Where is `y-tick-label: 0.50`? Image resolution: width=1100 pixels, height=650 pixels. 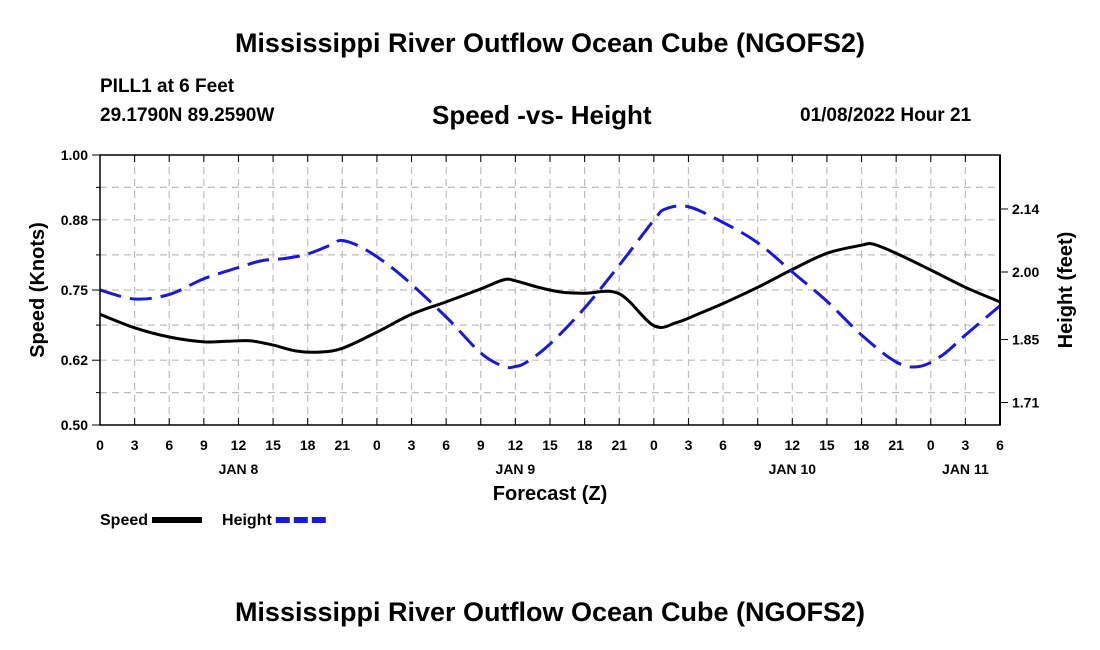 y-tick-label: 0.50 is located at coordinates (74, 425).